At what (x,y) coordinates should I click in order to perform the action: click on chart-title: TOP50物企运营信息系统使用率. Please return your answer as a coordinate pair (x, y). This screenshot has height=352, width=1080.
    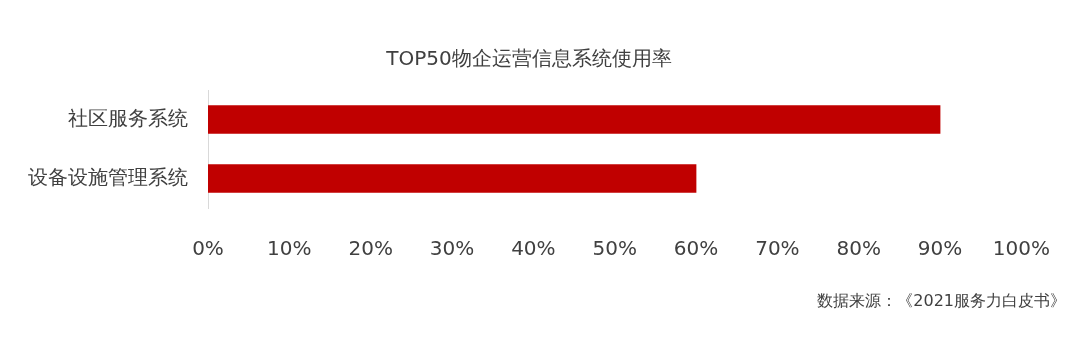
    Looking at the image, I should click on (528, 58).